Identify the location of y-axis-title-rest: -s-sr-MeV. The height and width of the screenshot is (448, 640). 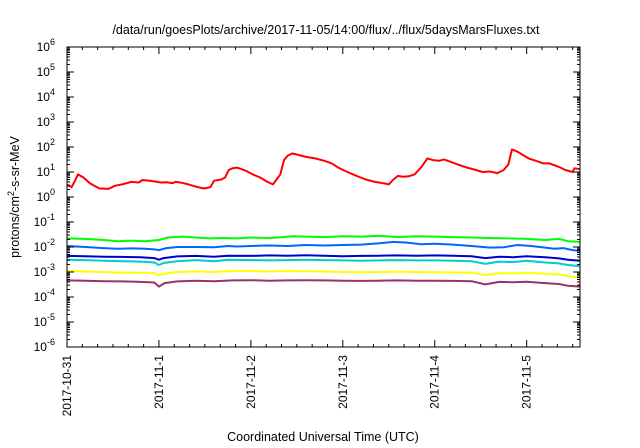
(15, 163).